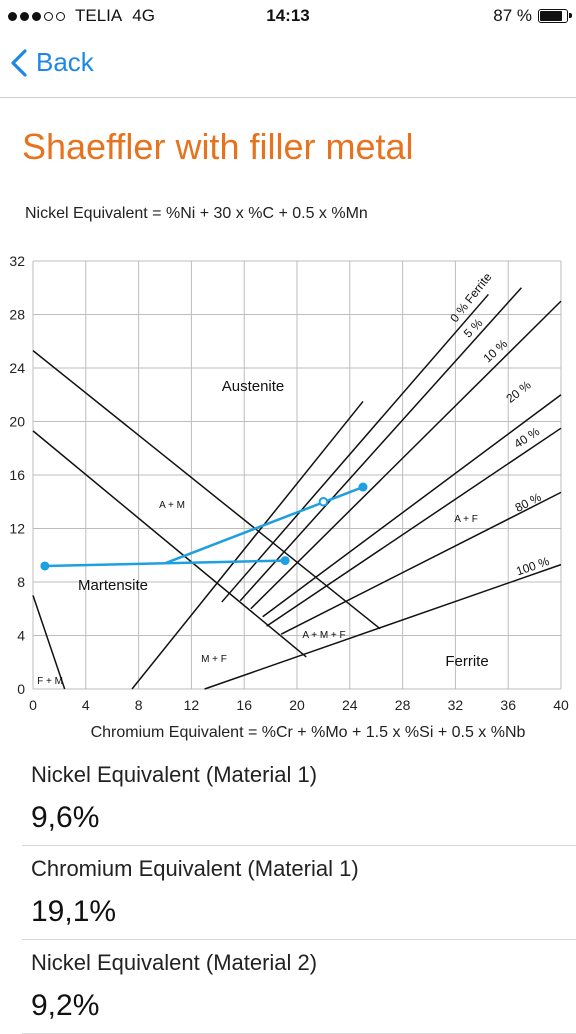 This screenshot has height=1034, width=576. What do you see at coordinates (65, 1005) in the screenshot?
I see `result-value: 9,2%` at bounding box center [65, 1005].